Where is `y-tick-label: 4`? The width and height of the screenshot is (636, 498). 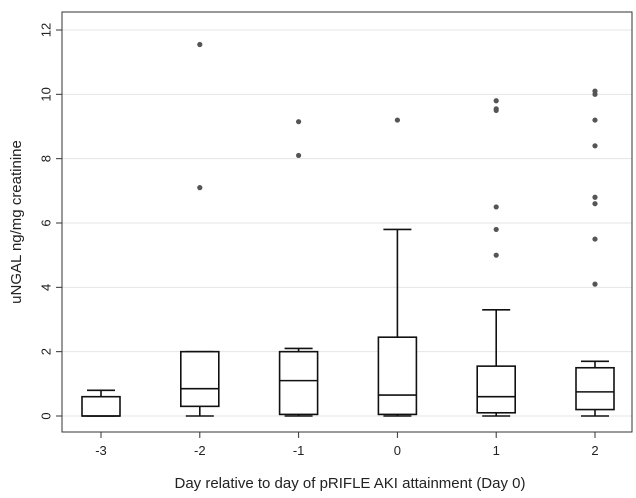
y-tick-label: 4 is located at coordinates (46, 287).